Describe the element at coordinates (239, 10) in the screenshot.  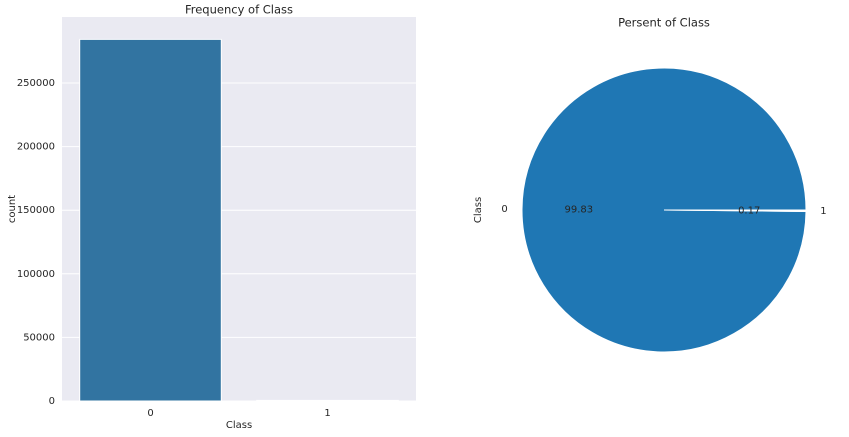
I see `chart-title: Frequency of Class` at that location.